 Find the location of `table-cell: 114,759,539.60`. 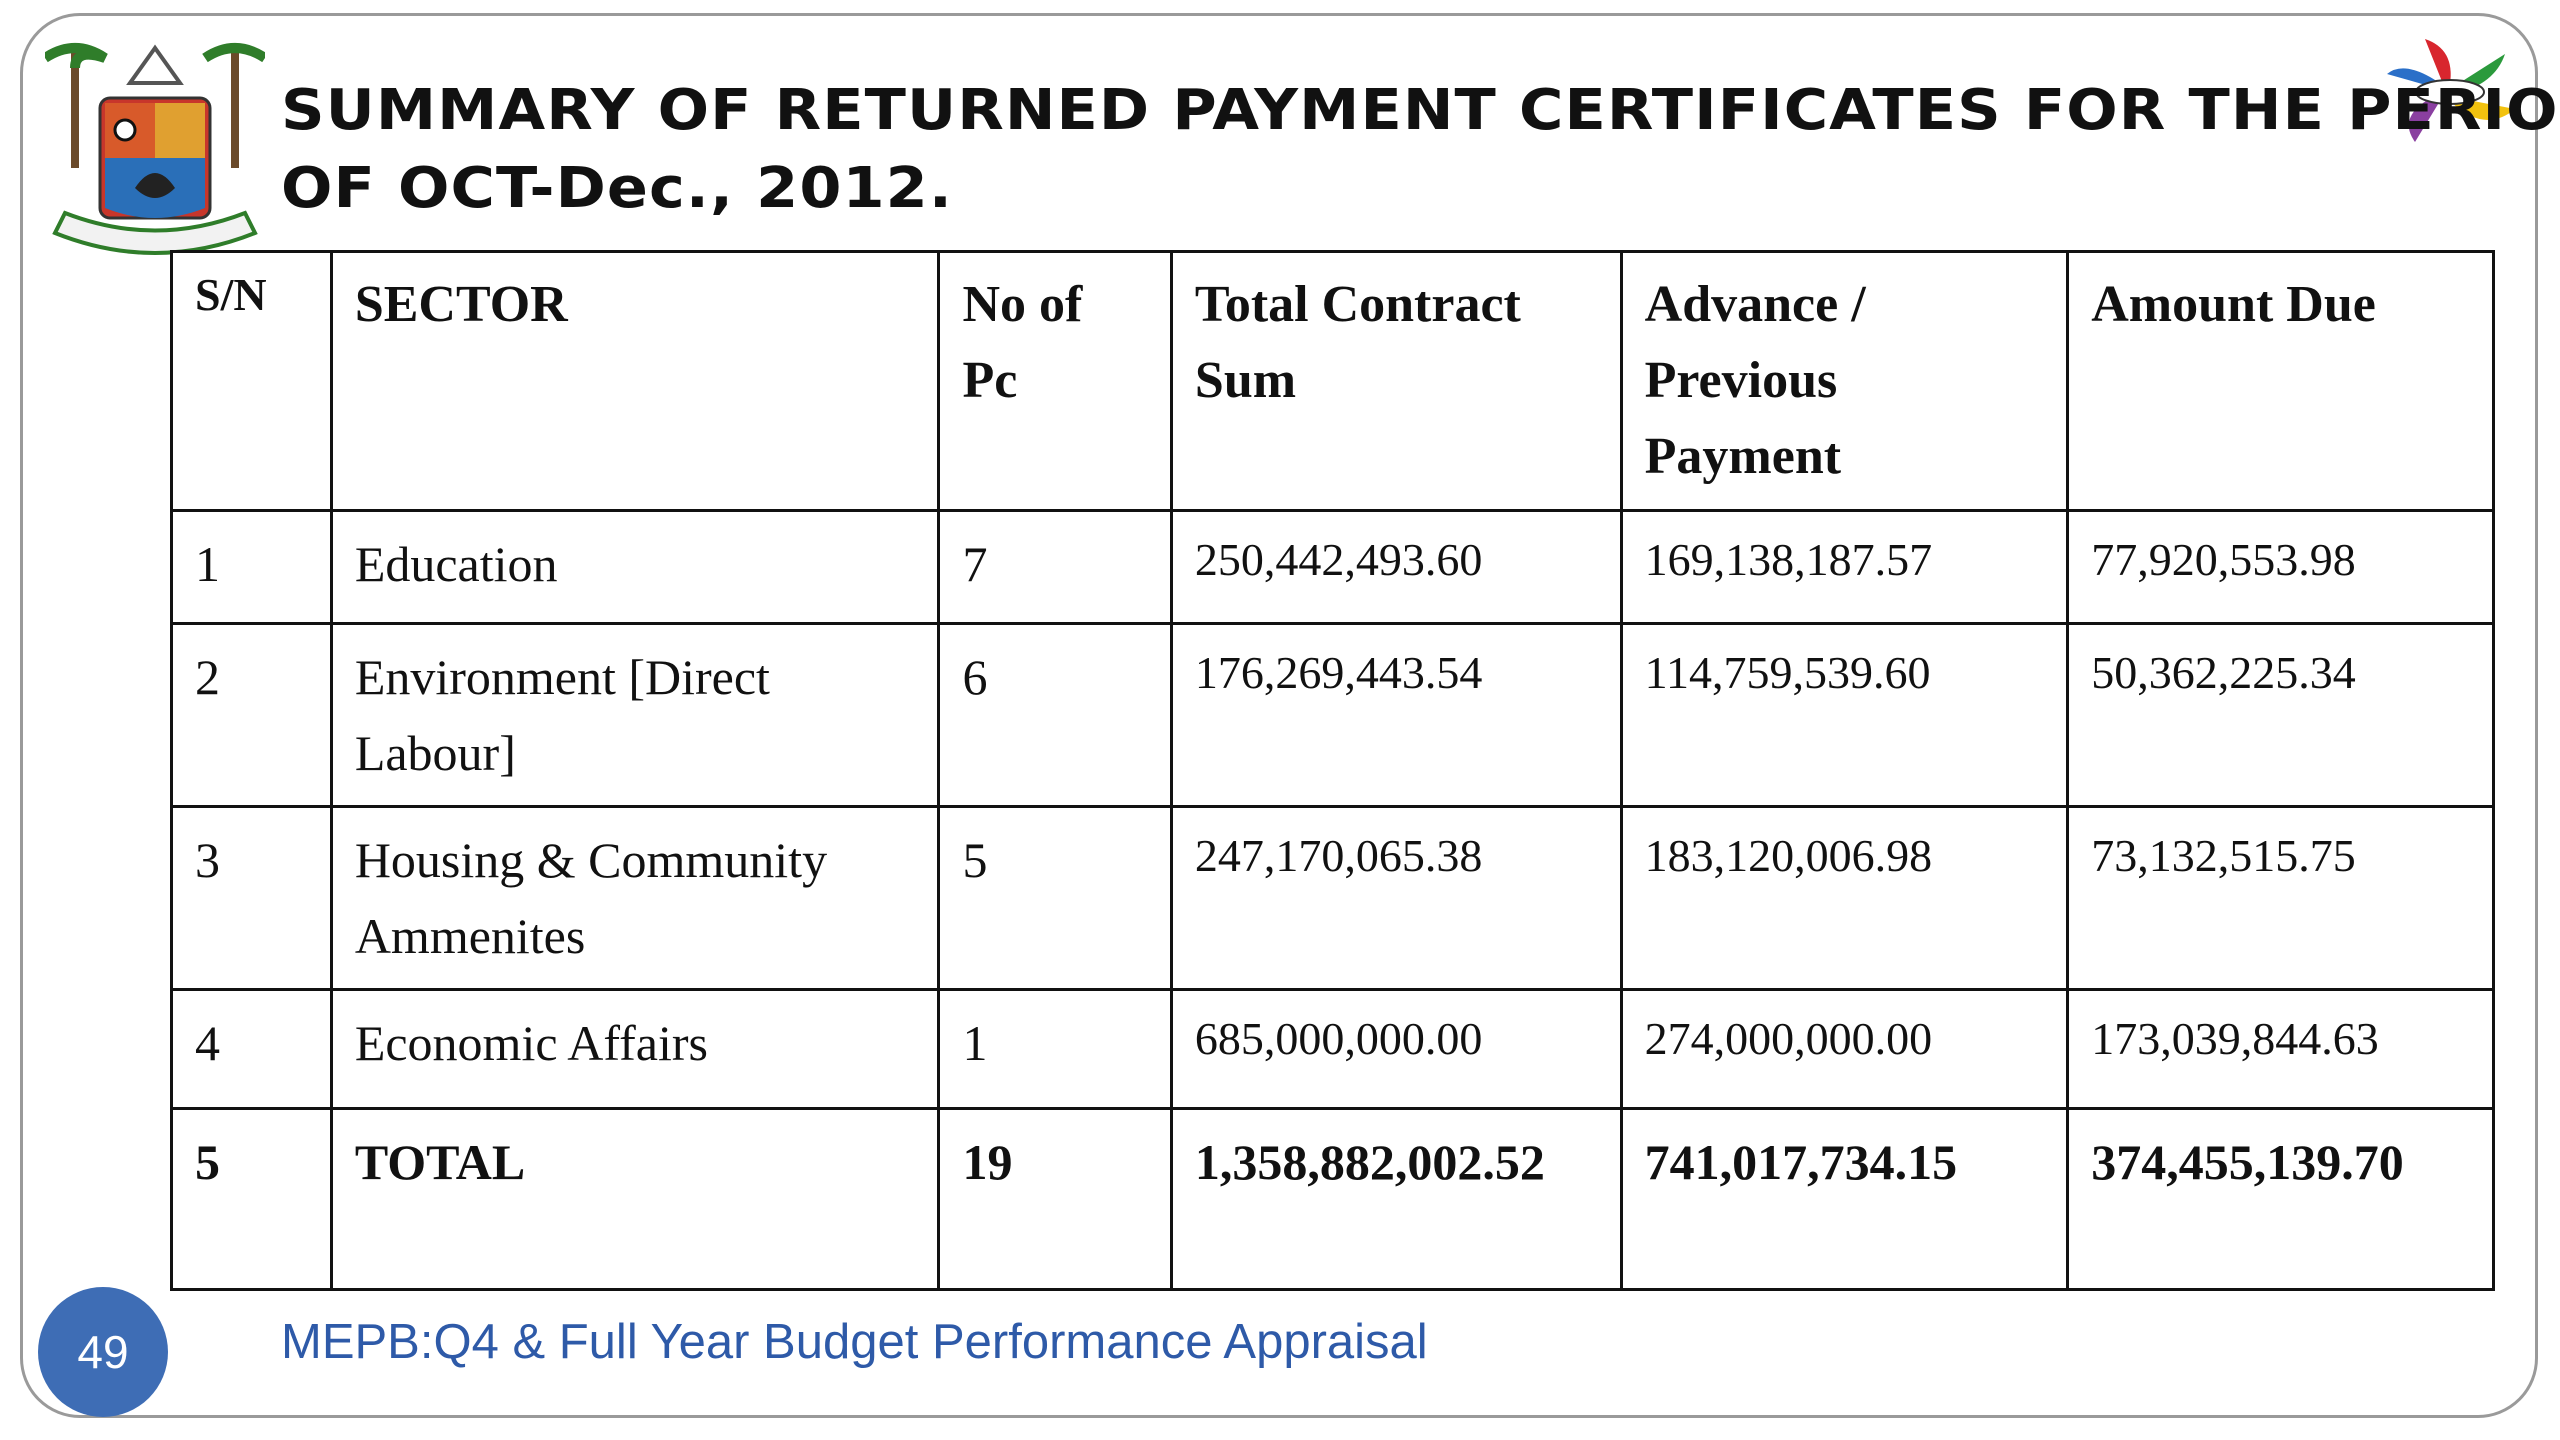

table-cell: 114,759,539.60 is located at coordinates (1844, 715).